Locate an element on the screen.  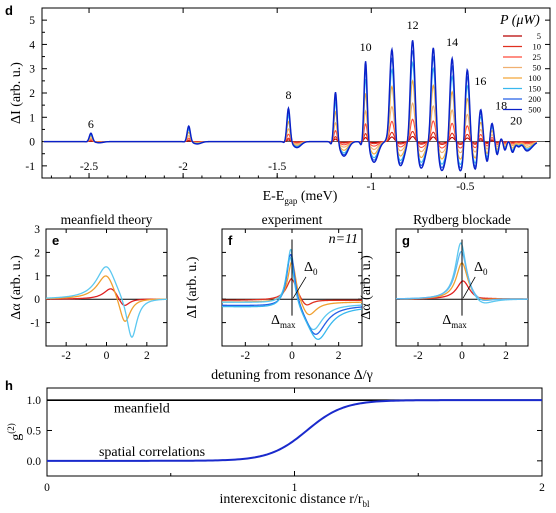
y-tick-label: 5 is located at coordinates (32, 21).